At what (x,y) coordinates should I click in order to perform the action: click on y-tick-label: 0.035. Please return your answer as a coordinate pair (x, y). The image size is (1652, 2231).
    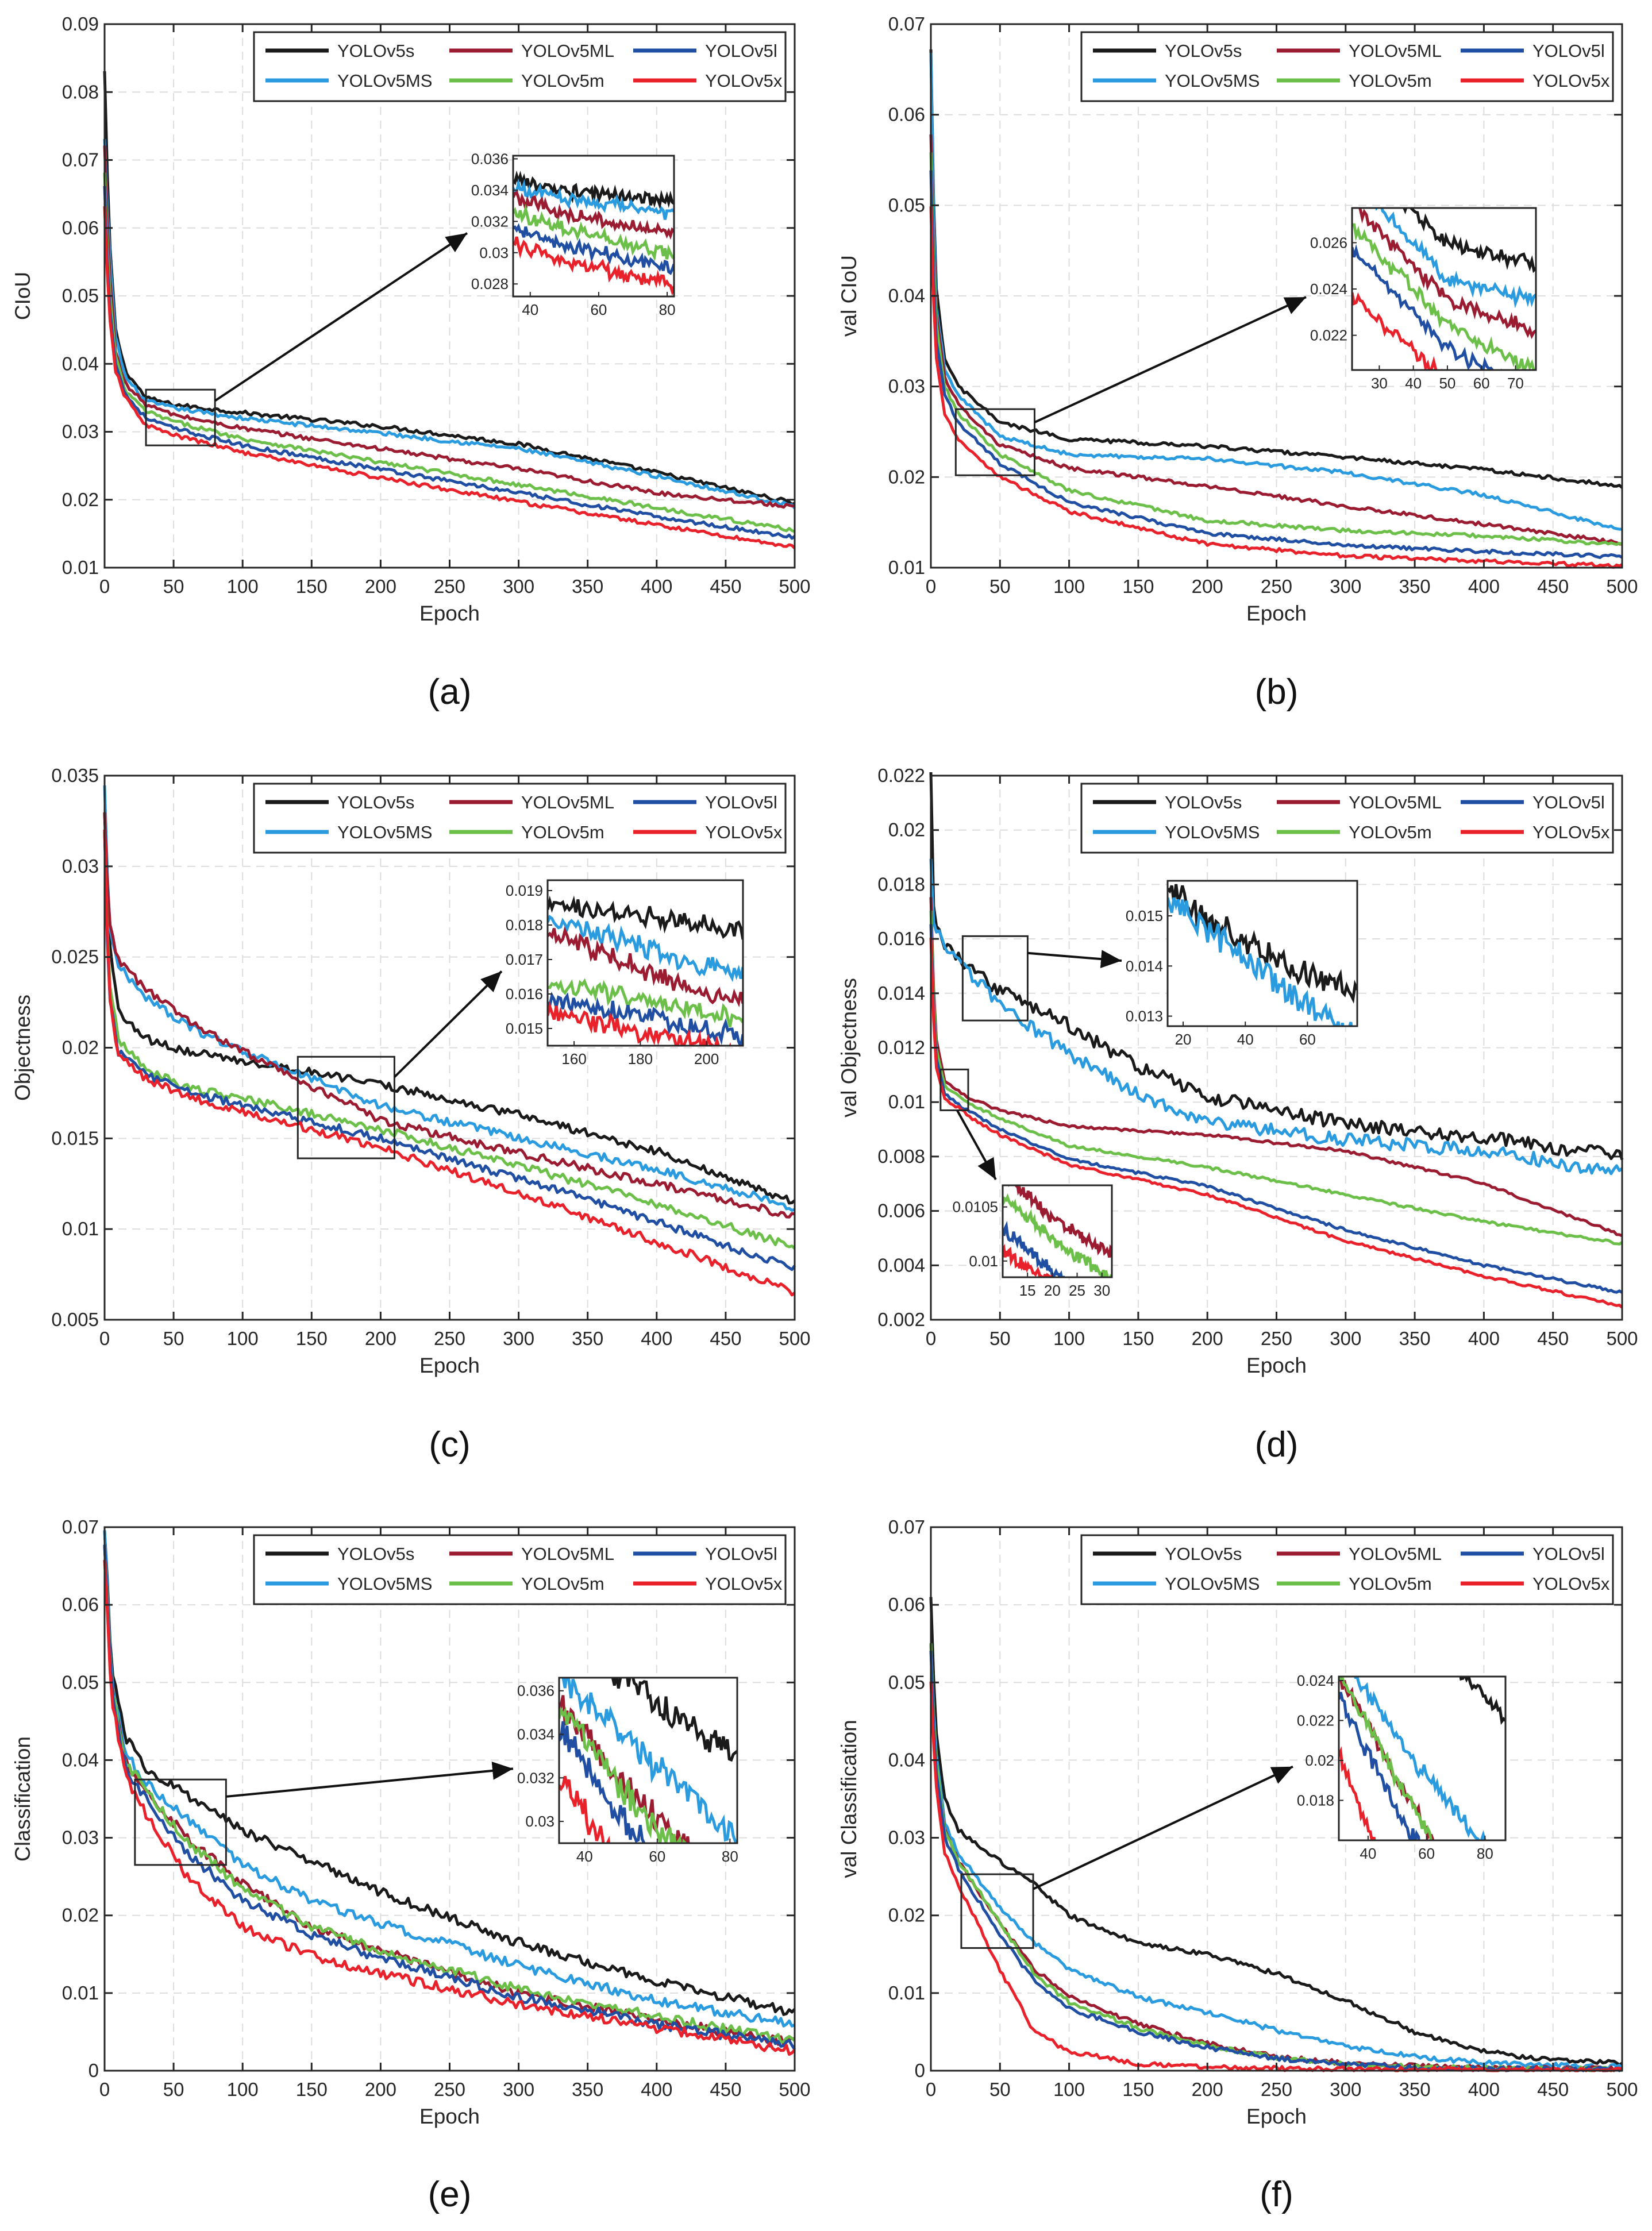
    Looking at the image, I should click on (75, 775).